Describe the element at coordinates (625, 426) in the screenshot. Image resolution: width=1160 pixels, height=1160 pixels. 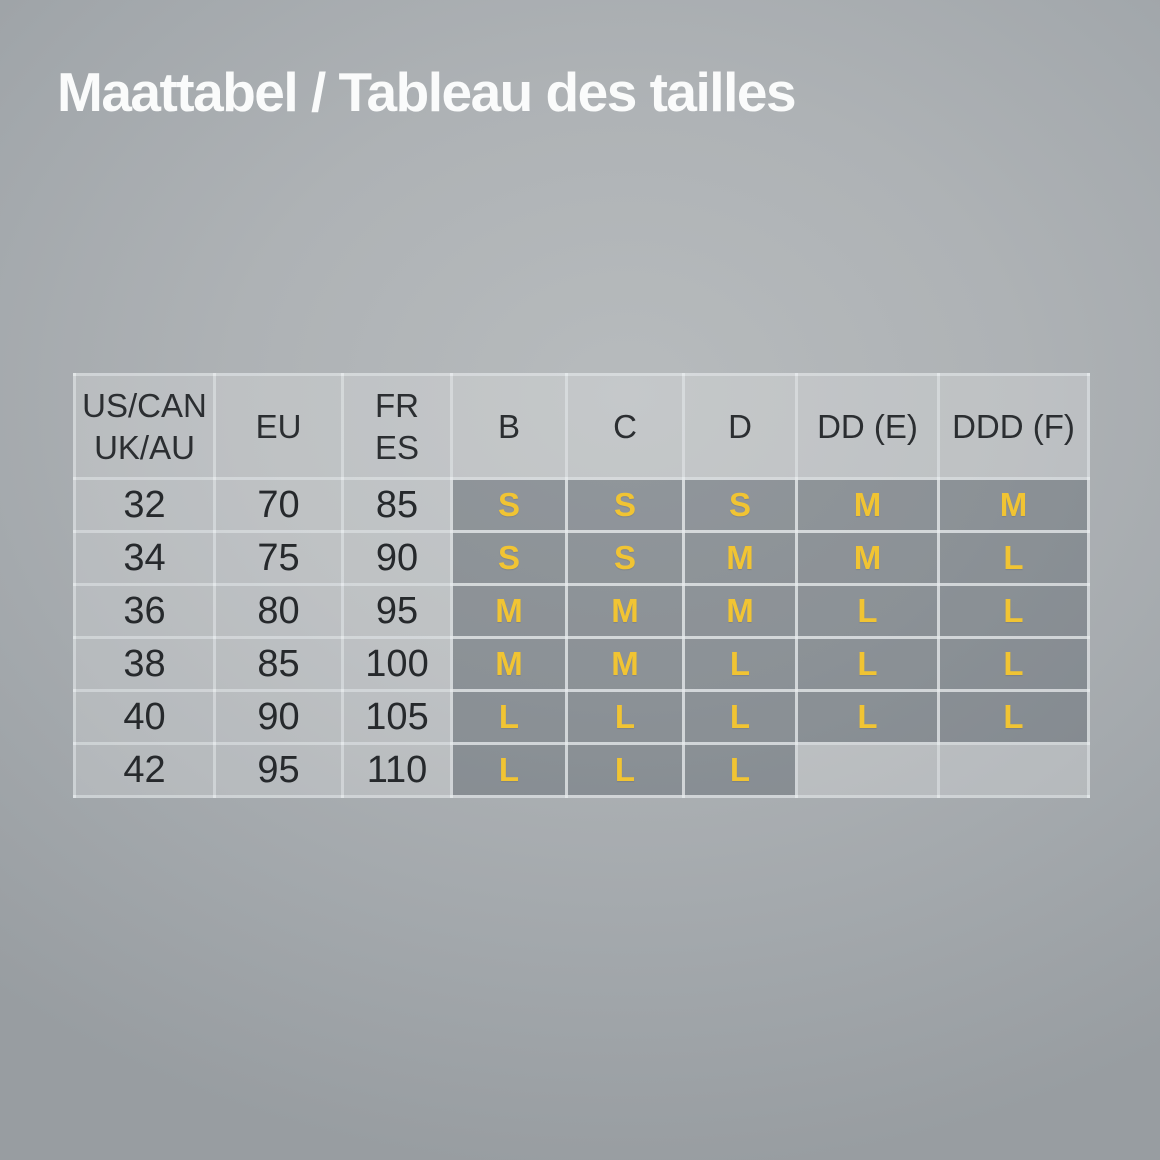
I see `column-header-cup-c: C` at that location.